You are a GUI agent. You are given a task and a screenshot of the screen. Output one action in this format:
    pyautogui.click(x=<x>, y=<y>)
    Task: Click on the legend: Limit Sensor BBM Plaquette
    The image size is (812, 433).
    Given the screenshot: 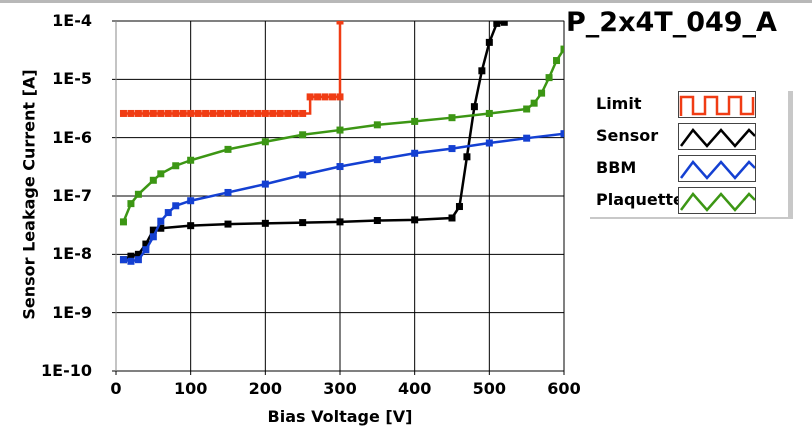 What is the action you would take?
    pyautogui.click(x=691, y=155)
    